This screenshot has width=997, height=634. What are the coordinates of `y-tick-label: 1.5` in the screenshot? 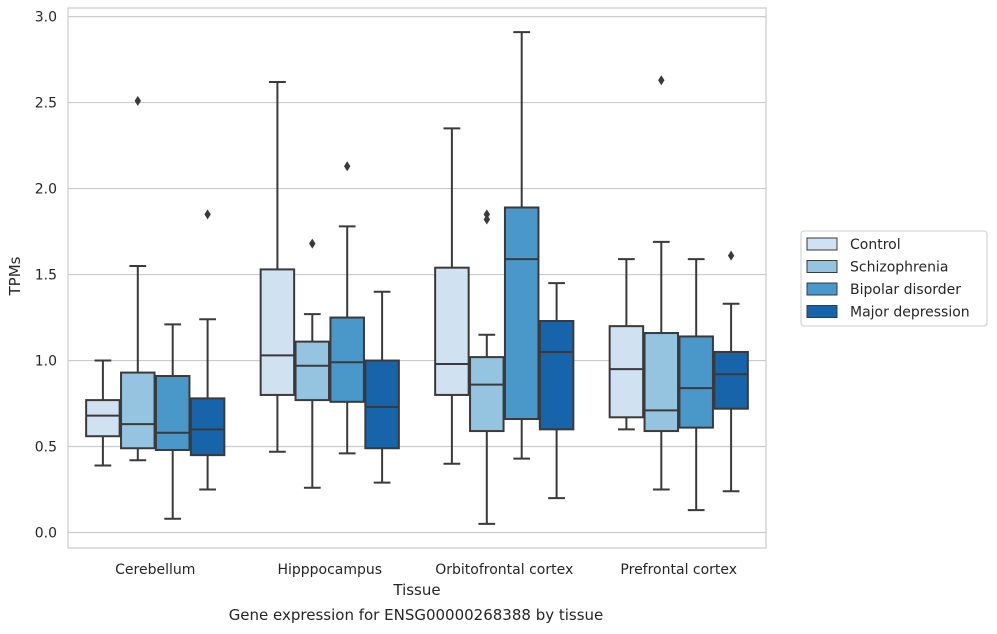 It's located at (46, 276).